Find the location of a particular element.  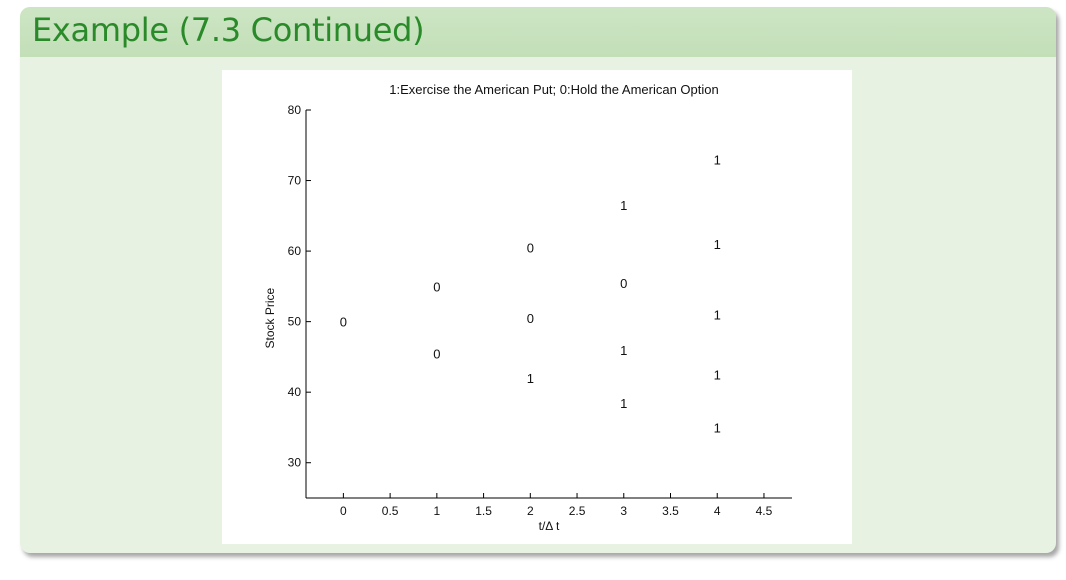

x-tick-label: 0.5 is located at coordinates (390, 511).